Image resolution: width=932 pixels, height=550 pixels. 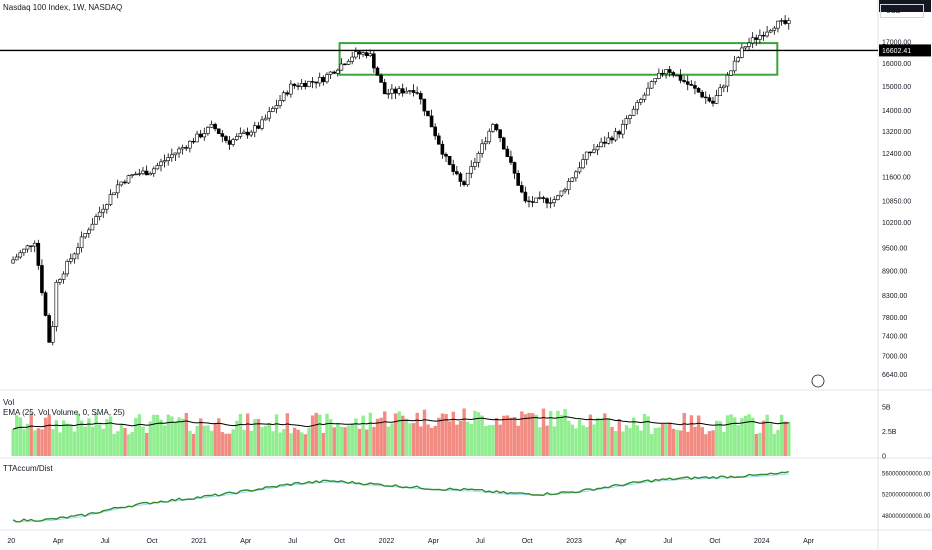 What do you see at coordinates (809, 541) in the screenshot?
I see `time-tick-label: Apr` at bounding box center [809, 541].